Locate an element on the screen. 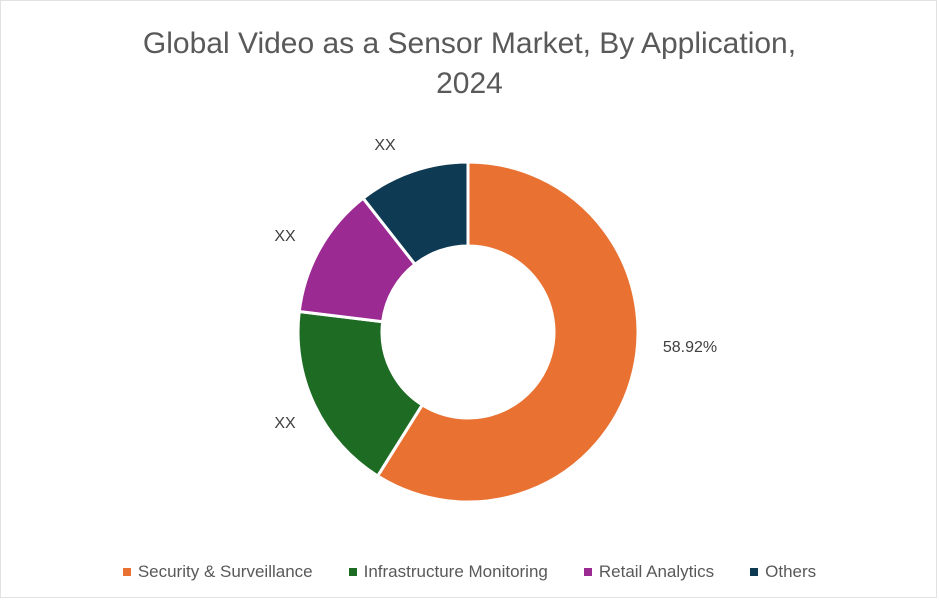  legend-swatch-others is located at coordinates (754, 572).